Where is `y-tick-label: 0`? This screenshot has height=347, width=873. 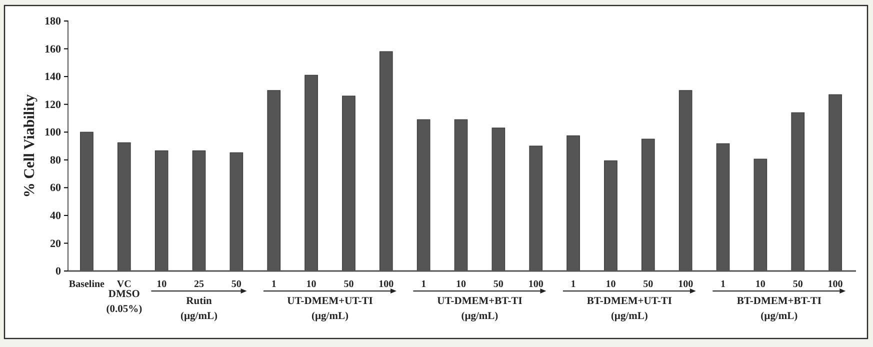
y-tick-label: 0 is located at coordinates (59, 272).